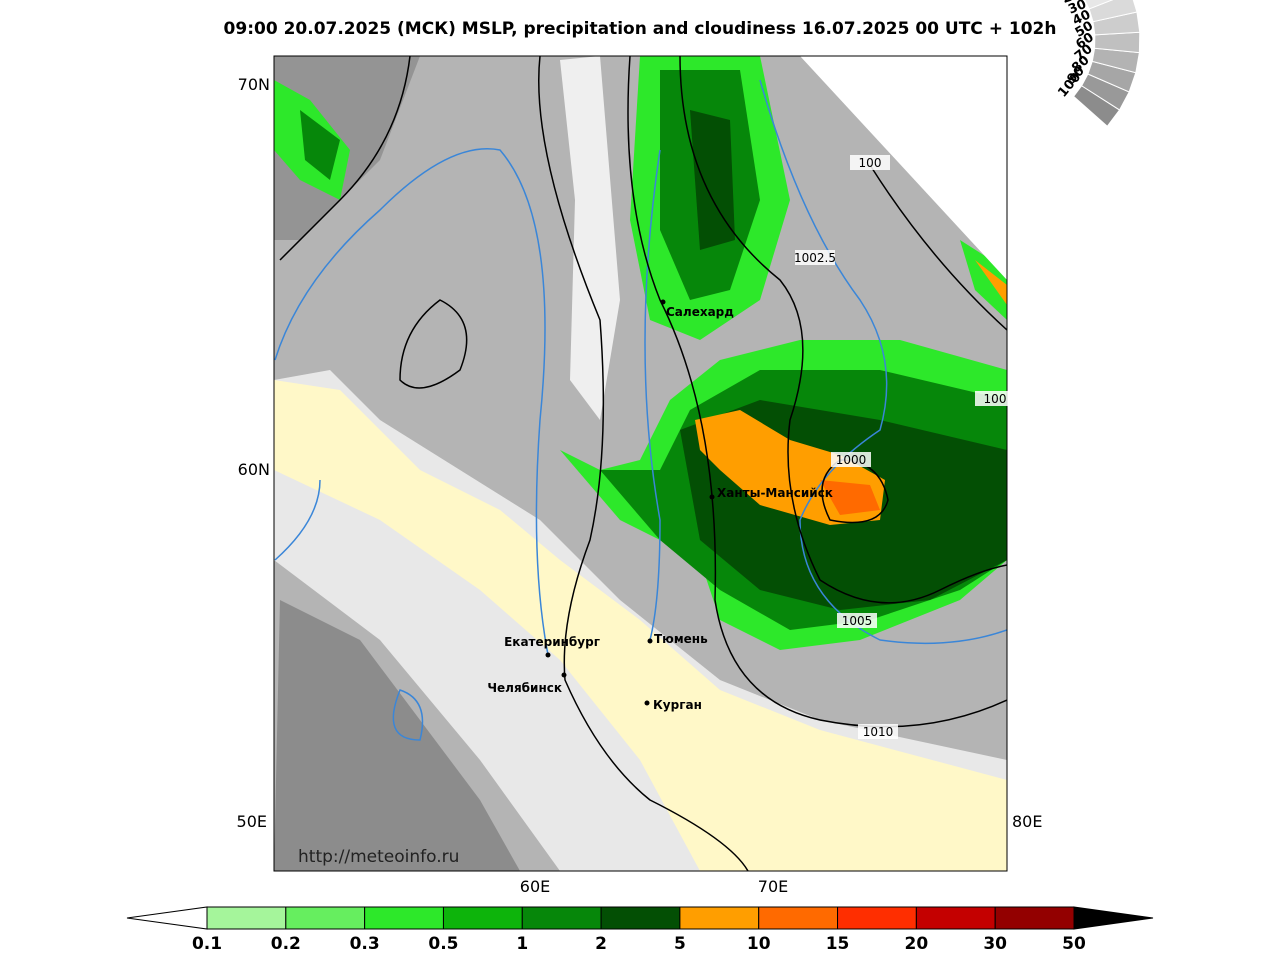 This screenshot has height=967, width=1281. Describe the element at coordinates (681, 639) in the screenshot. I see `city-label: Тюмень` at that location.